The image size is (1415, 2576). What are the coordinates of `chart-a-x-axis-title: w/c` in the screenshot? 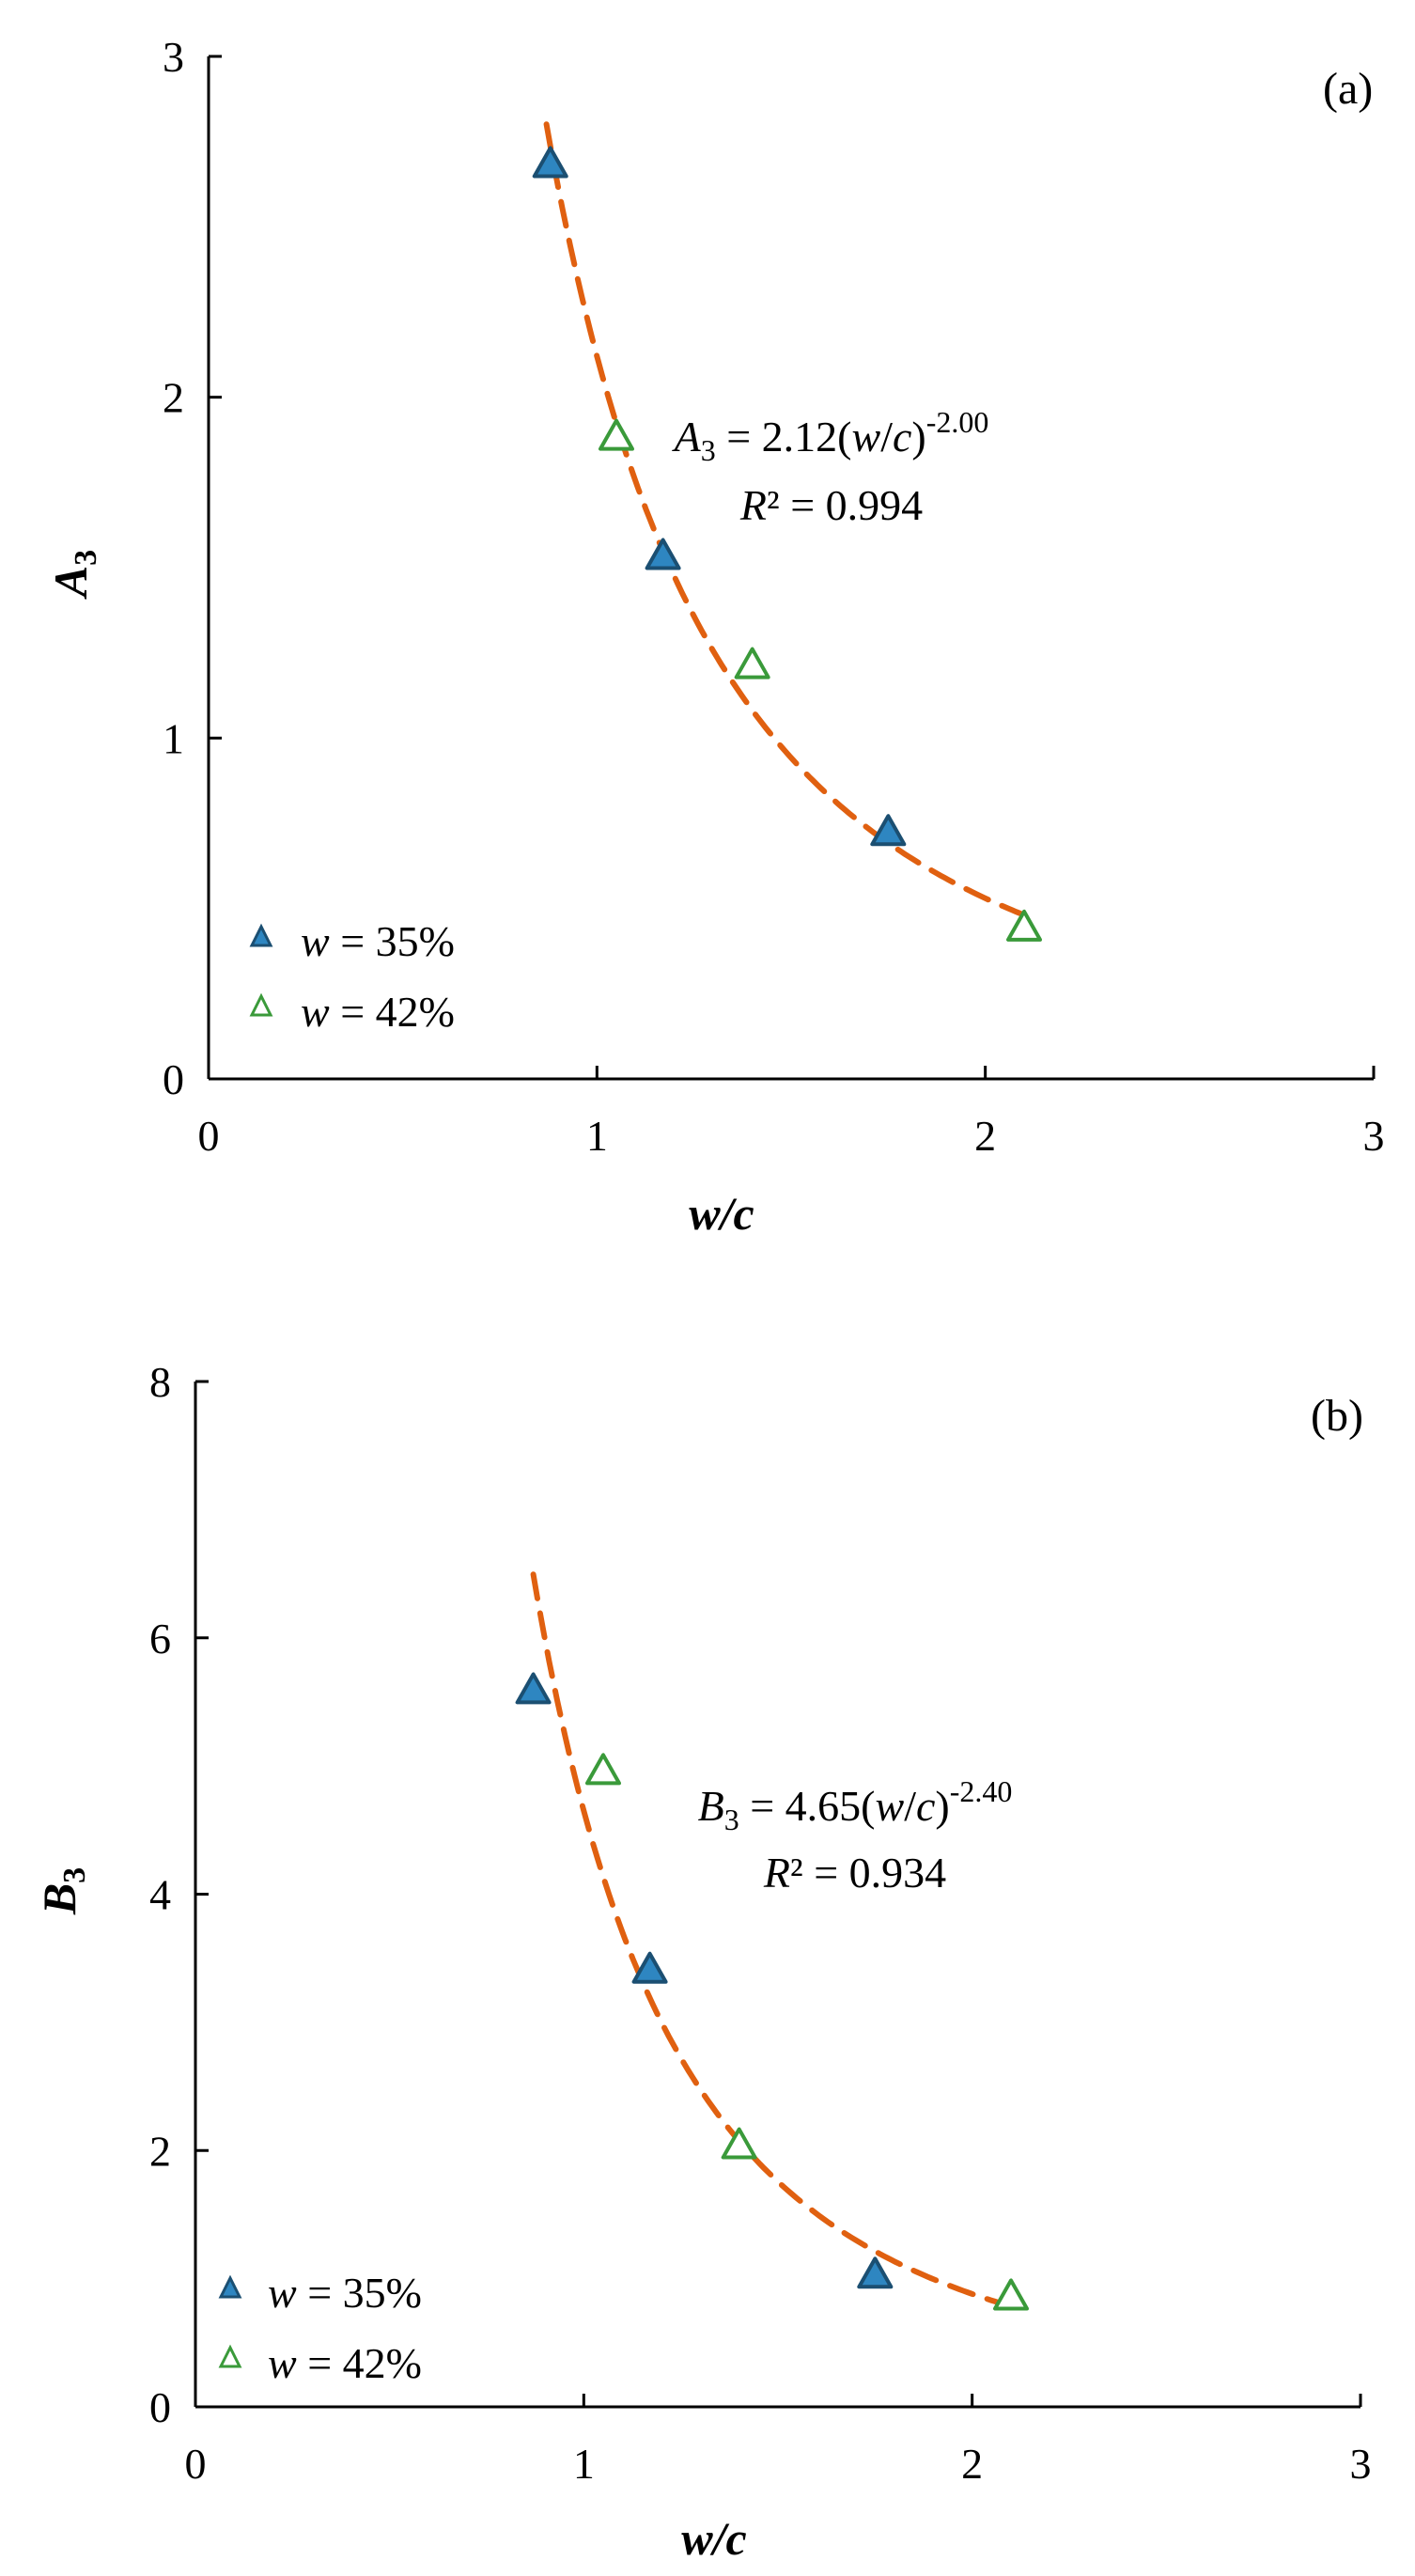 It's located at (722, 1213).